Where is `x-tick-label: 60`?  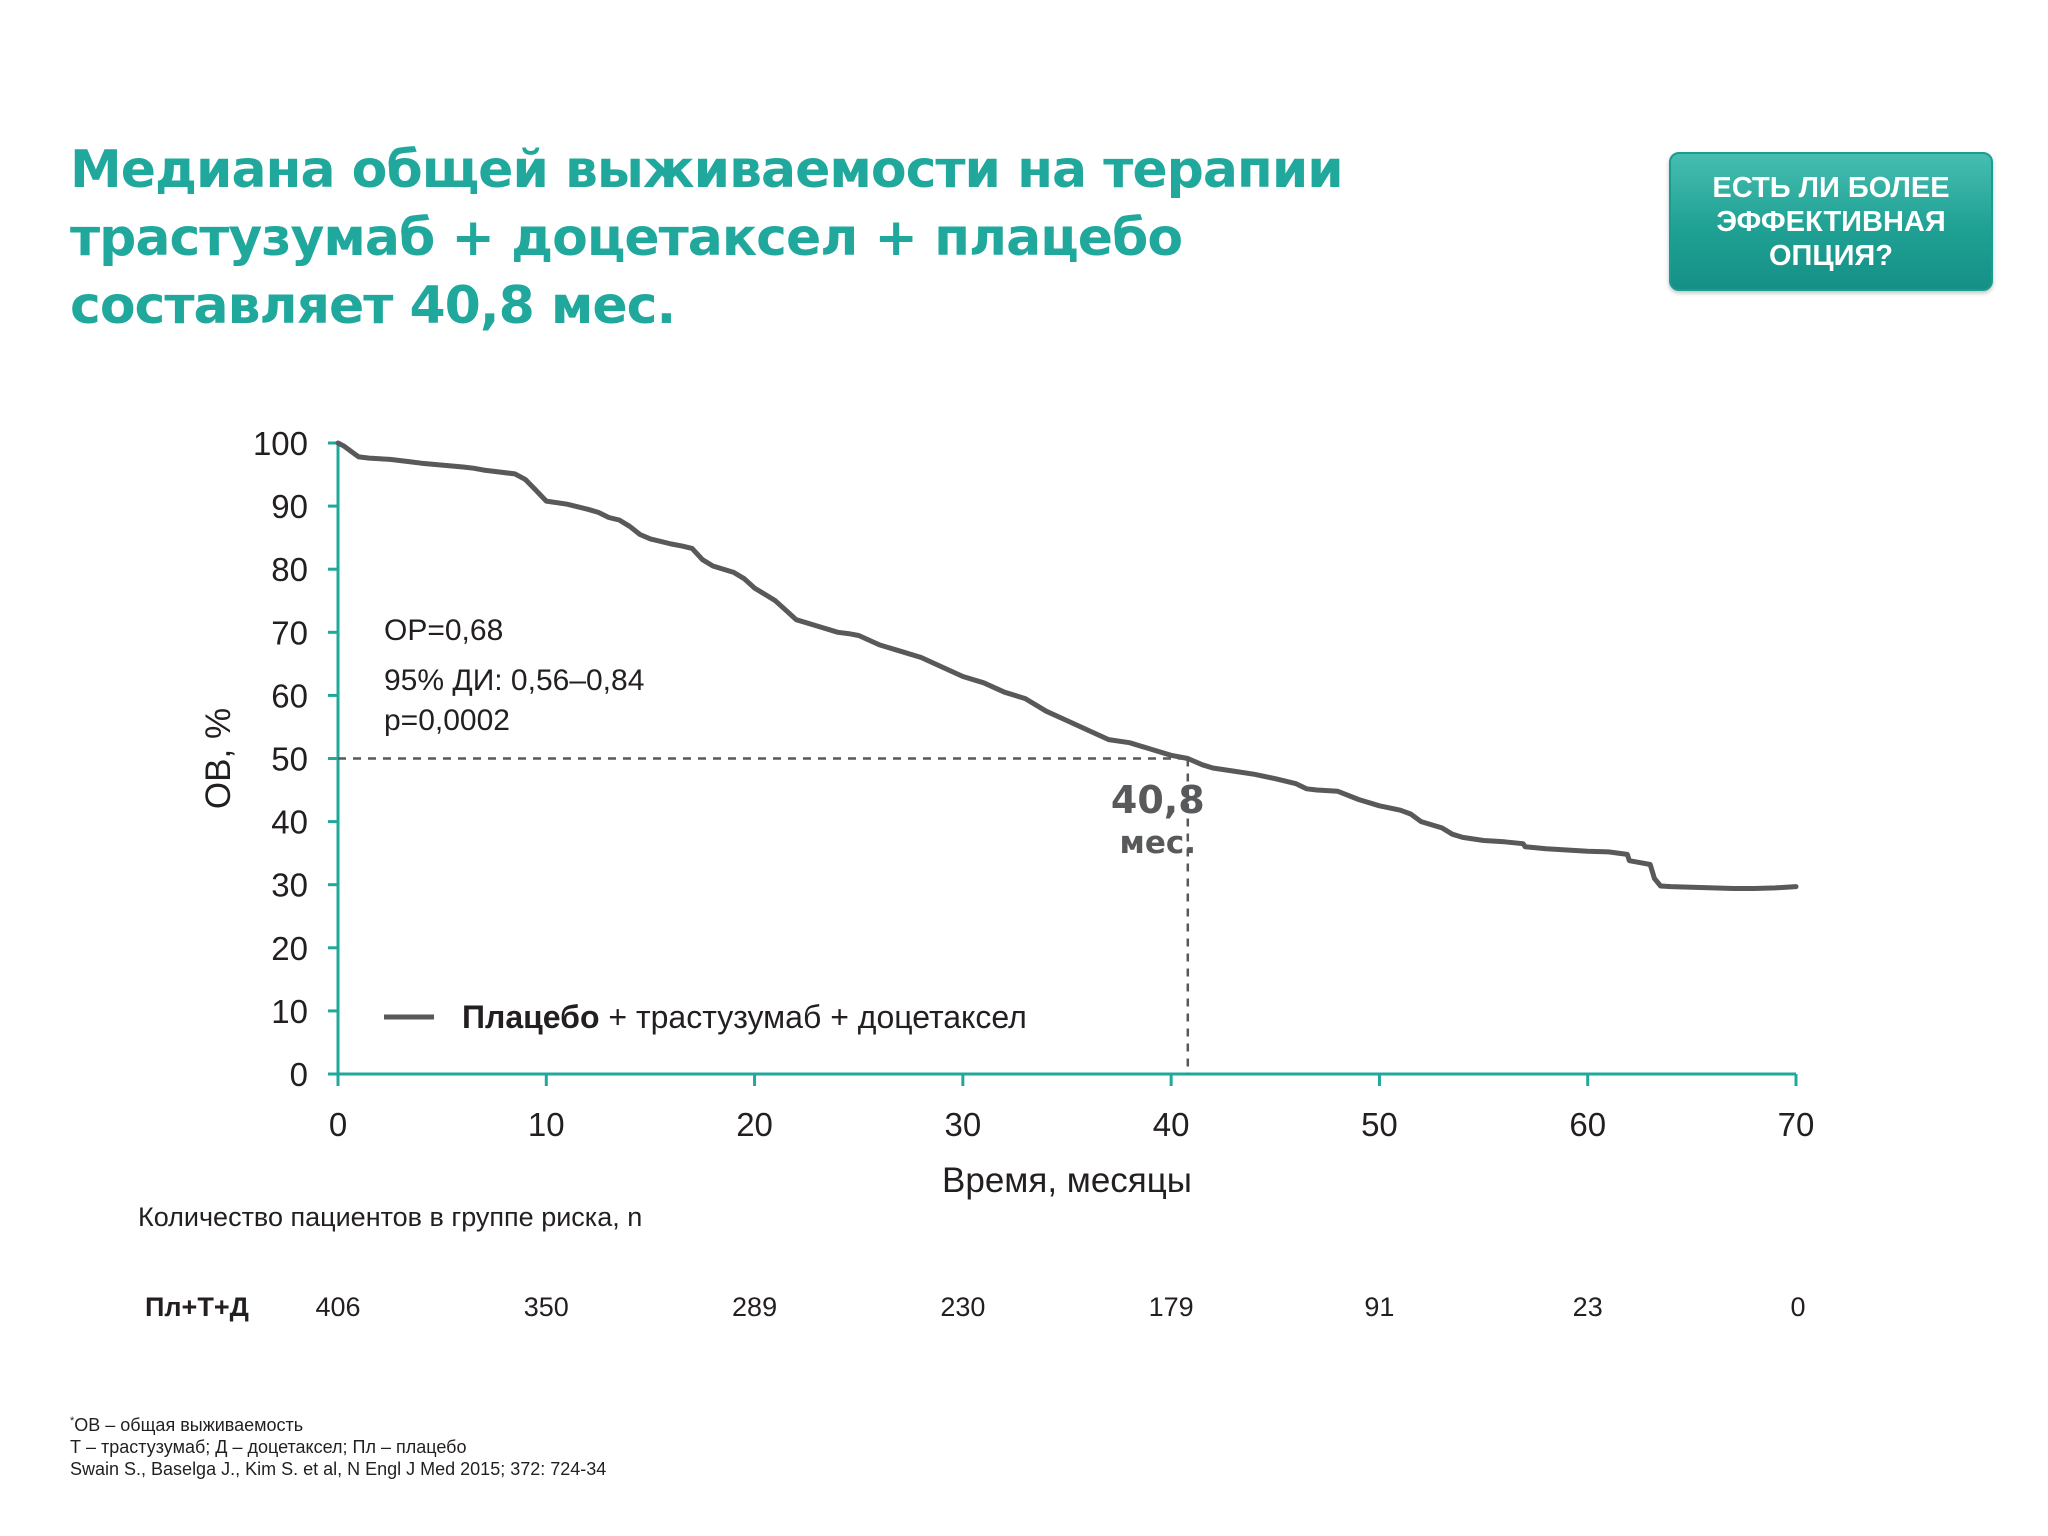
x-tick-label: 60 is located at coordinates (1587, 1124).